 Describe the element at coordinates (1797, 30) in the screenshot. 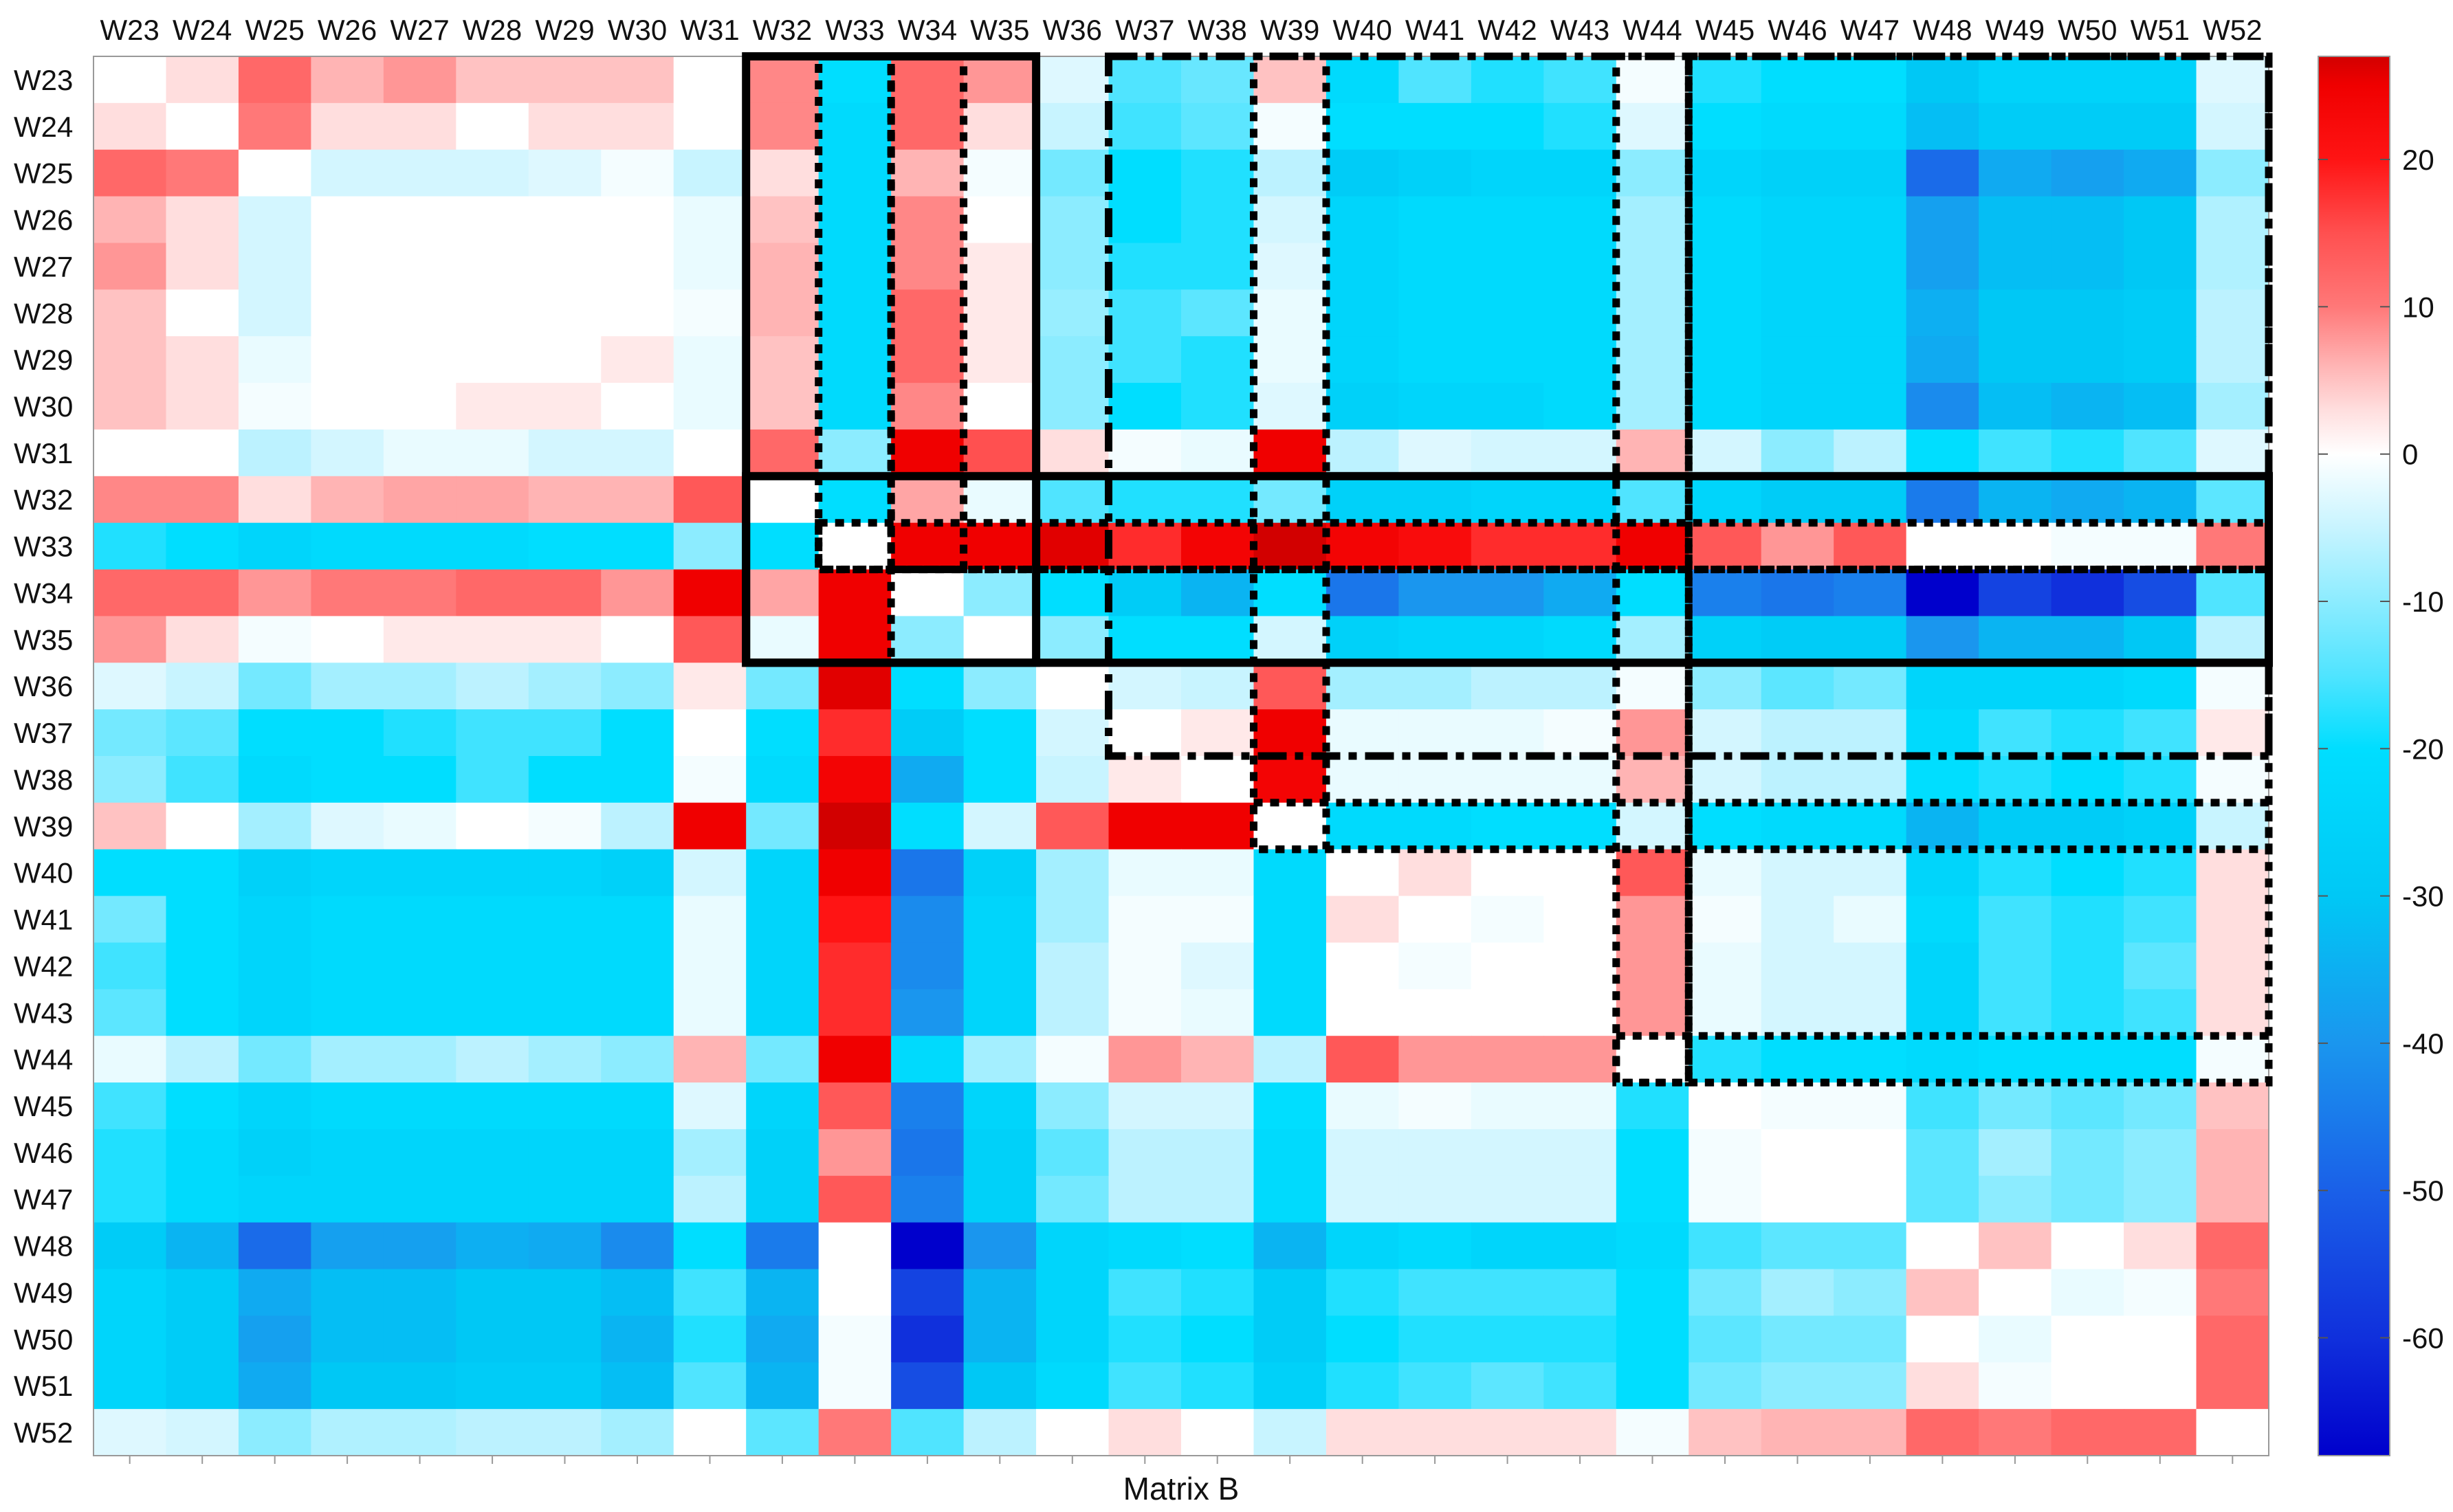

I see `column-label: W46` at that location.